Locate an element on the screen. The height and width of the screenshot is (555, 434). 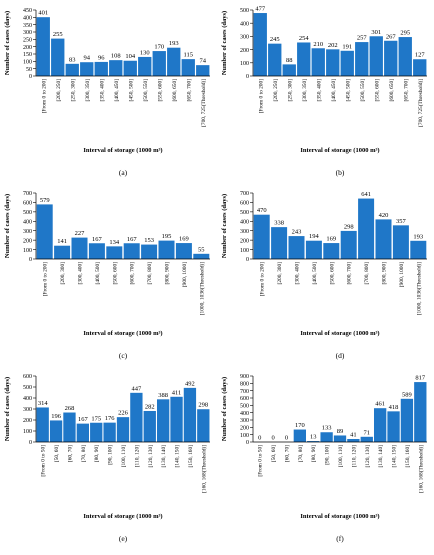
bar-value-label: 89 is located at coordinates (340, 431).